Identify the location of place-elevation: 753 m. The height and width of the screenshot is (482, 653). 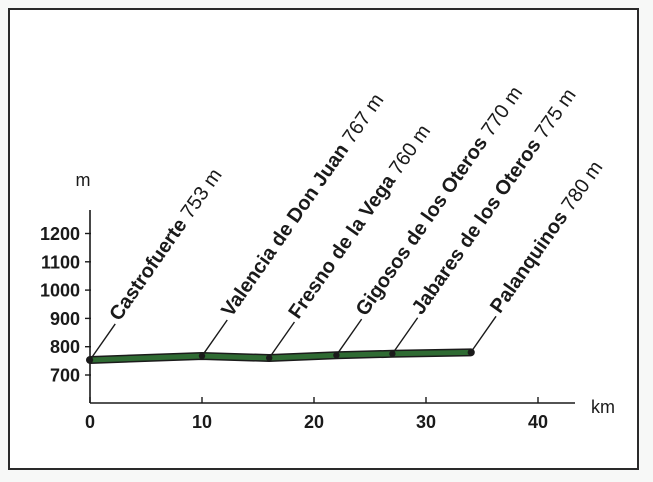
(202, 194).